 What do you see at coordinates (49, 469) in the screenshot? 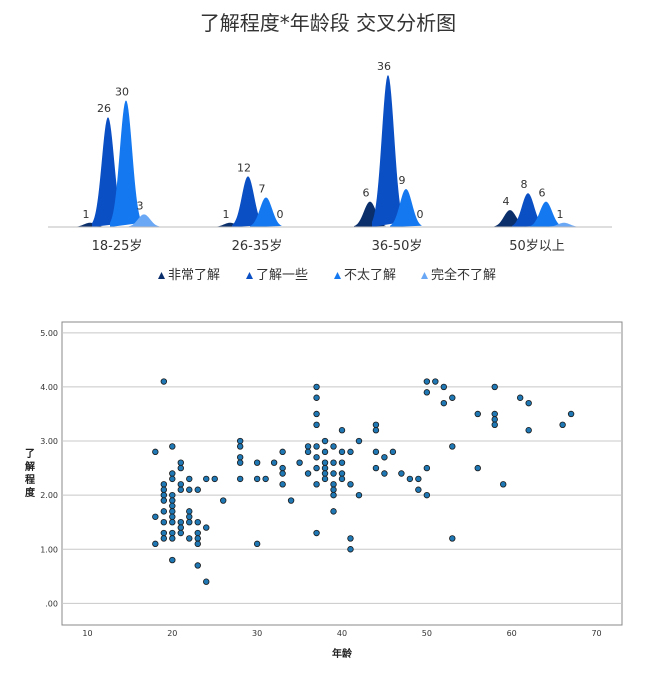
I see `y-axis-ticks: .00 1.00 2.00 3.00 4.00 5.00` at bounding box center [49, 469].